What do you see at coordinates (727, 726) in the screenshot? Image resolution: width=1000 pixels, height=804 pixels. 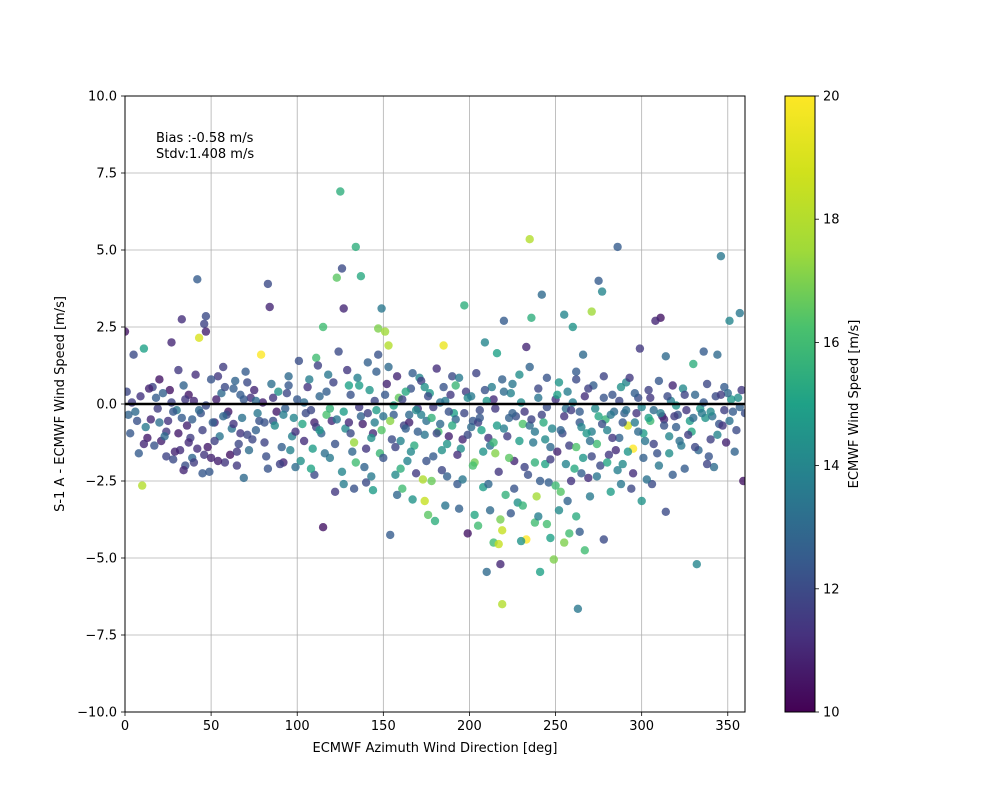 I see `x-tick-label: 350` at bounding box center [727, 726].